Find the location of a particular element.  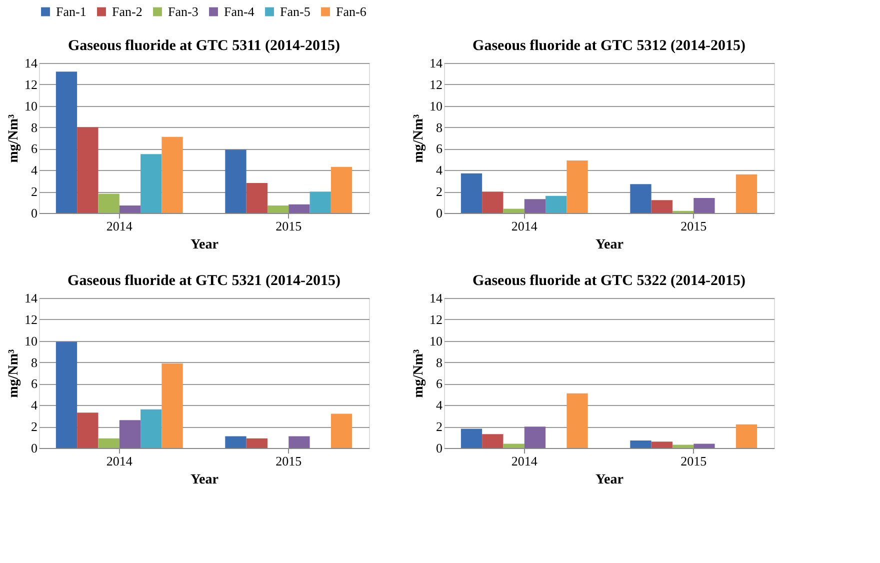

chart-title: Gaseous fluoride at GTC 5311 (2014-2015) is located at coordinates (204, 46).